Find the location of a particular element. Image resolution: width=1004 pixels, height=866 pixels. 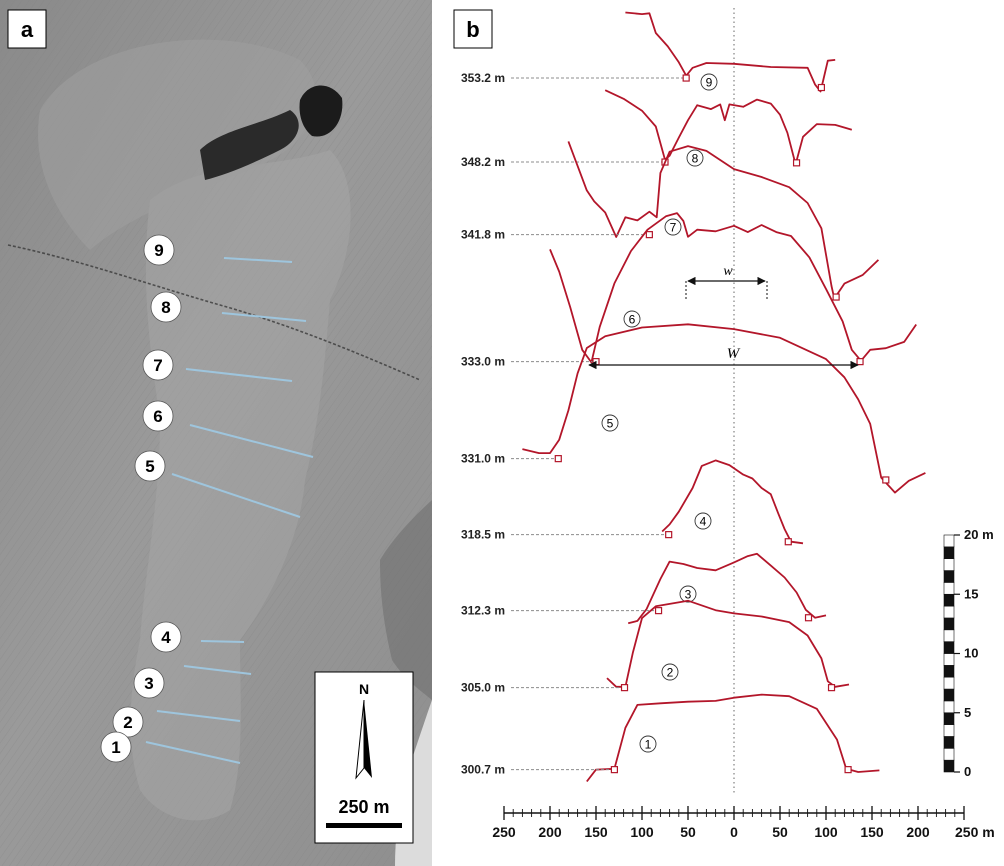

elevation-label: 333.0 m is located at coordinates (483, 362).